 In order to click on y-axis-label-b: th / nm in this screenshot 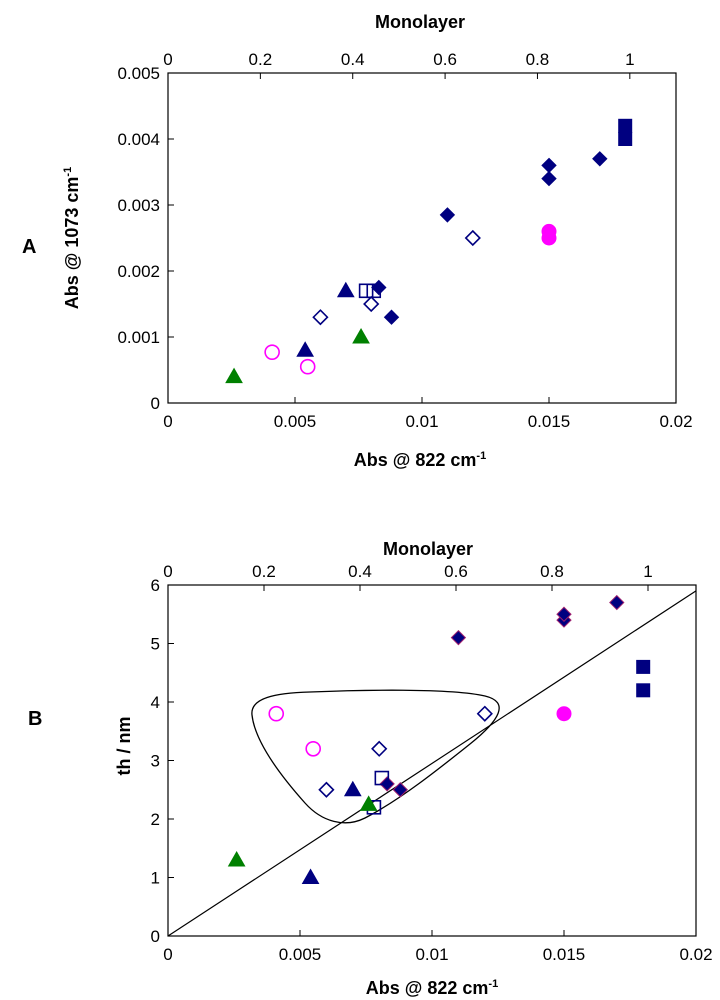, I will do `click(124, 746)`.